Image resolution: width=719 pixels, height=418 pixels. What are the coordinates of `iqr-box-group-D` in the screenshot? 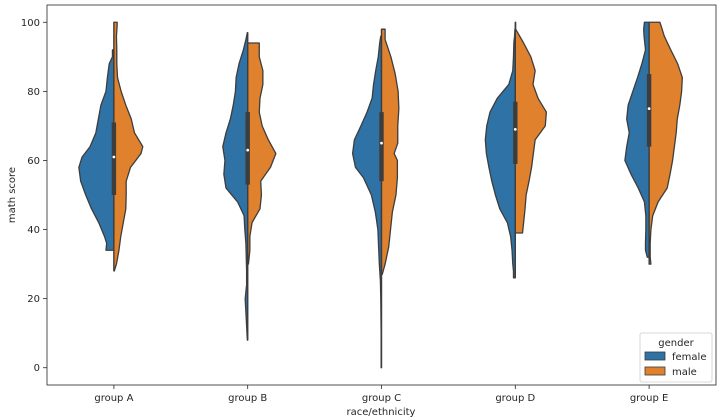 It's located at (515, 132).